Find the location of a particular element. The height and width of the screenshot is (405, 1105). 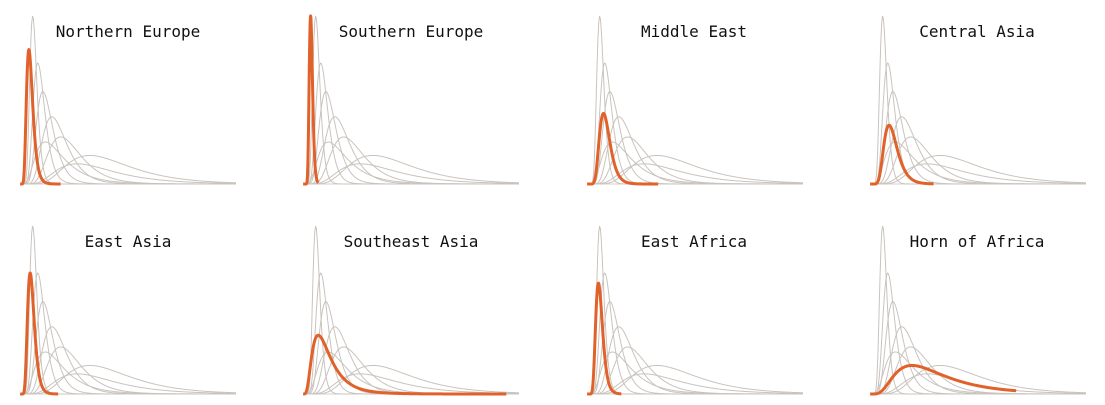

panel-northern-europe: Northern Europe is located at coordinates (127, 100).